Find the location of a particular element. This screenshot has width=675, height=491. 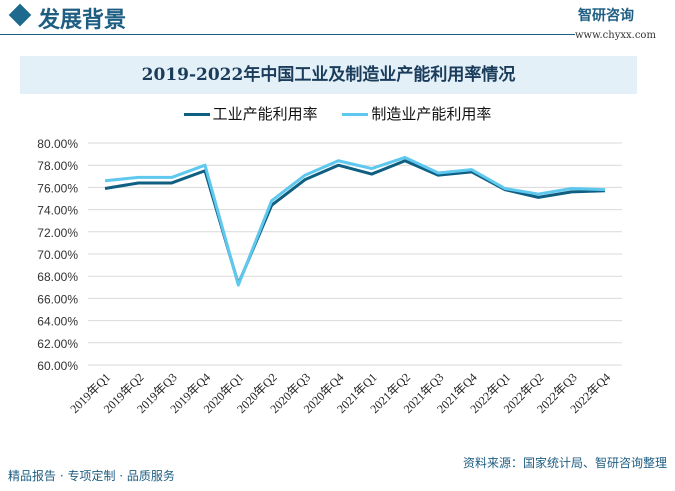

chart-title: 2019-2022年中国工业及制造业产能利用率情况 is located at coordinates (328, 75).